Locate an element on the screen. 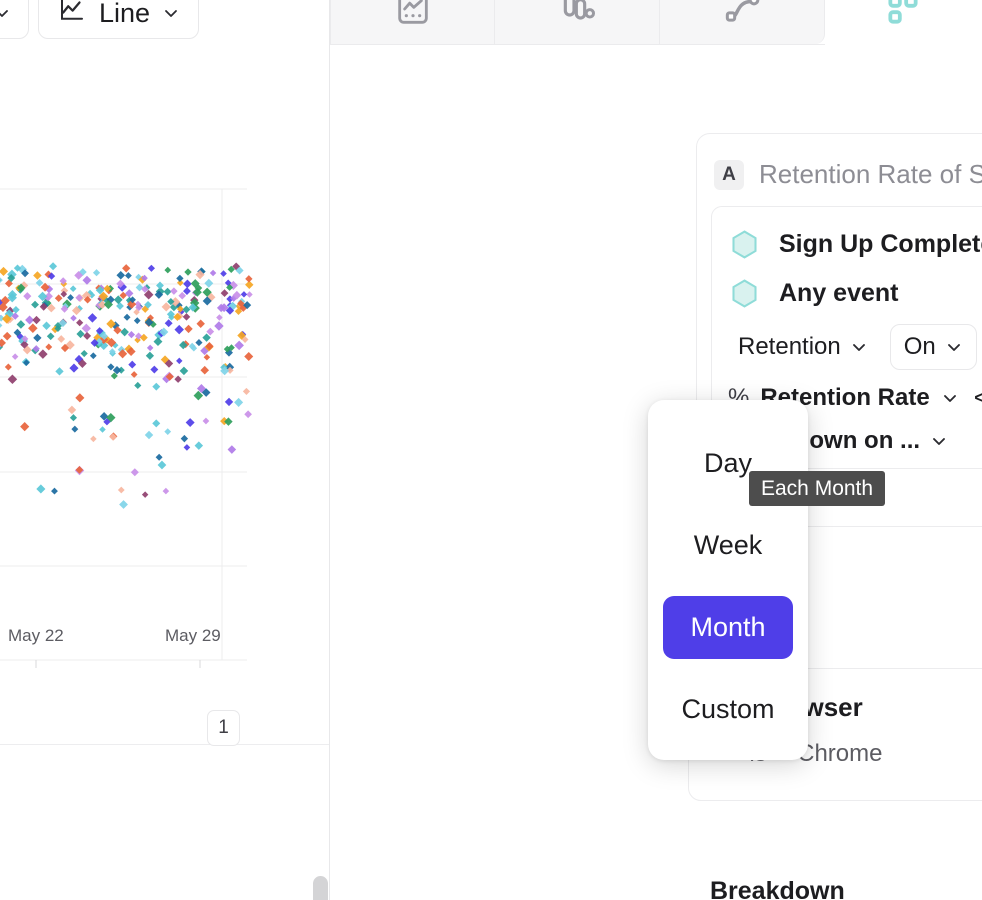 This screenshot has width=982, height=900. event-row: Sign Up Completed then is located at coordinates (847, 244).